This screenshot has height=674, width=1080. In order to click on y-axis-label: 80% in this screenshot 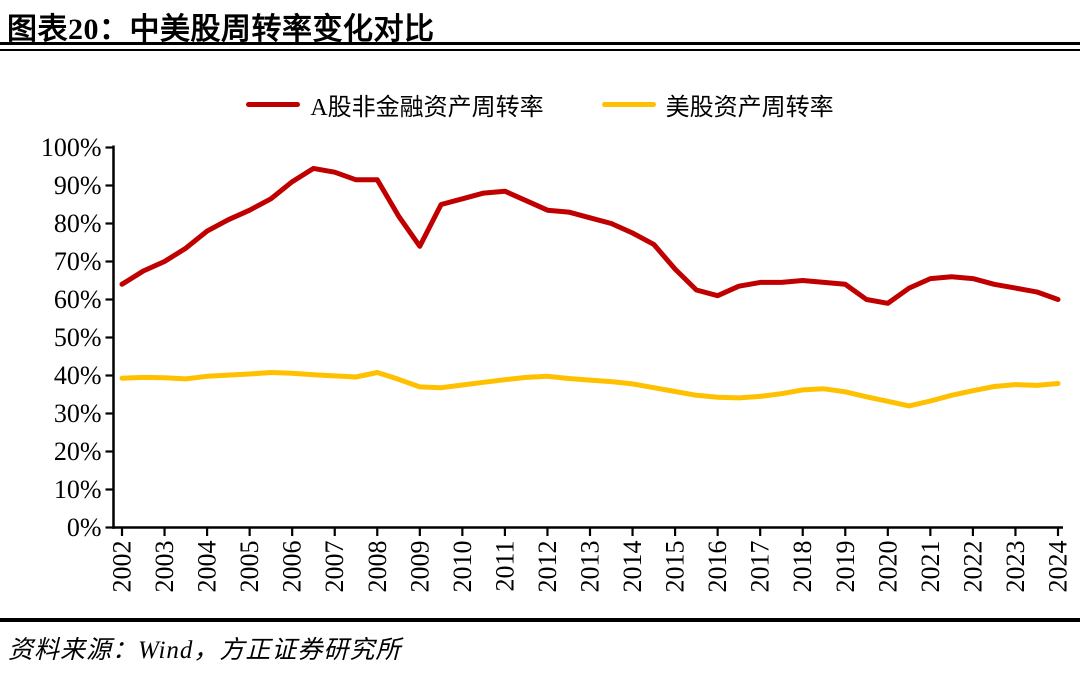, I will do `click(78, 223)`.